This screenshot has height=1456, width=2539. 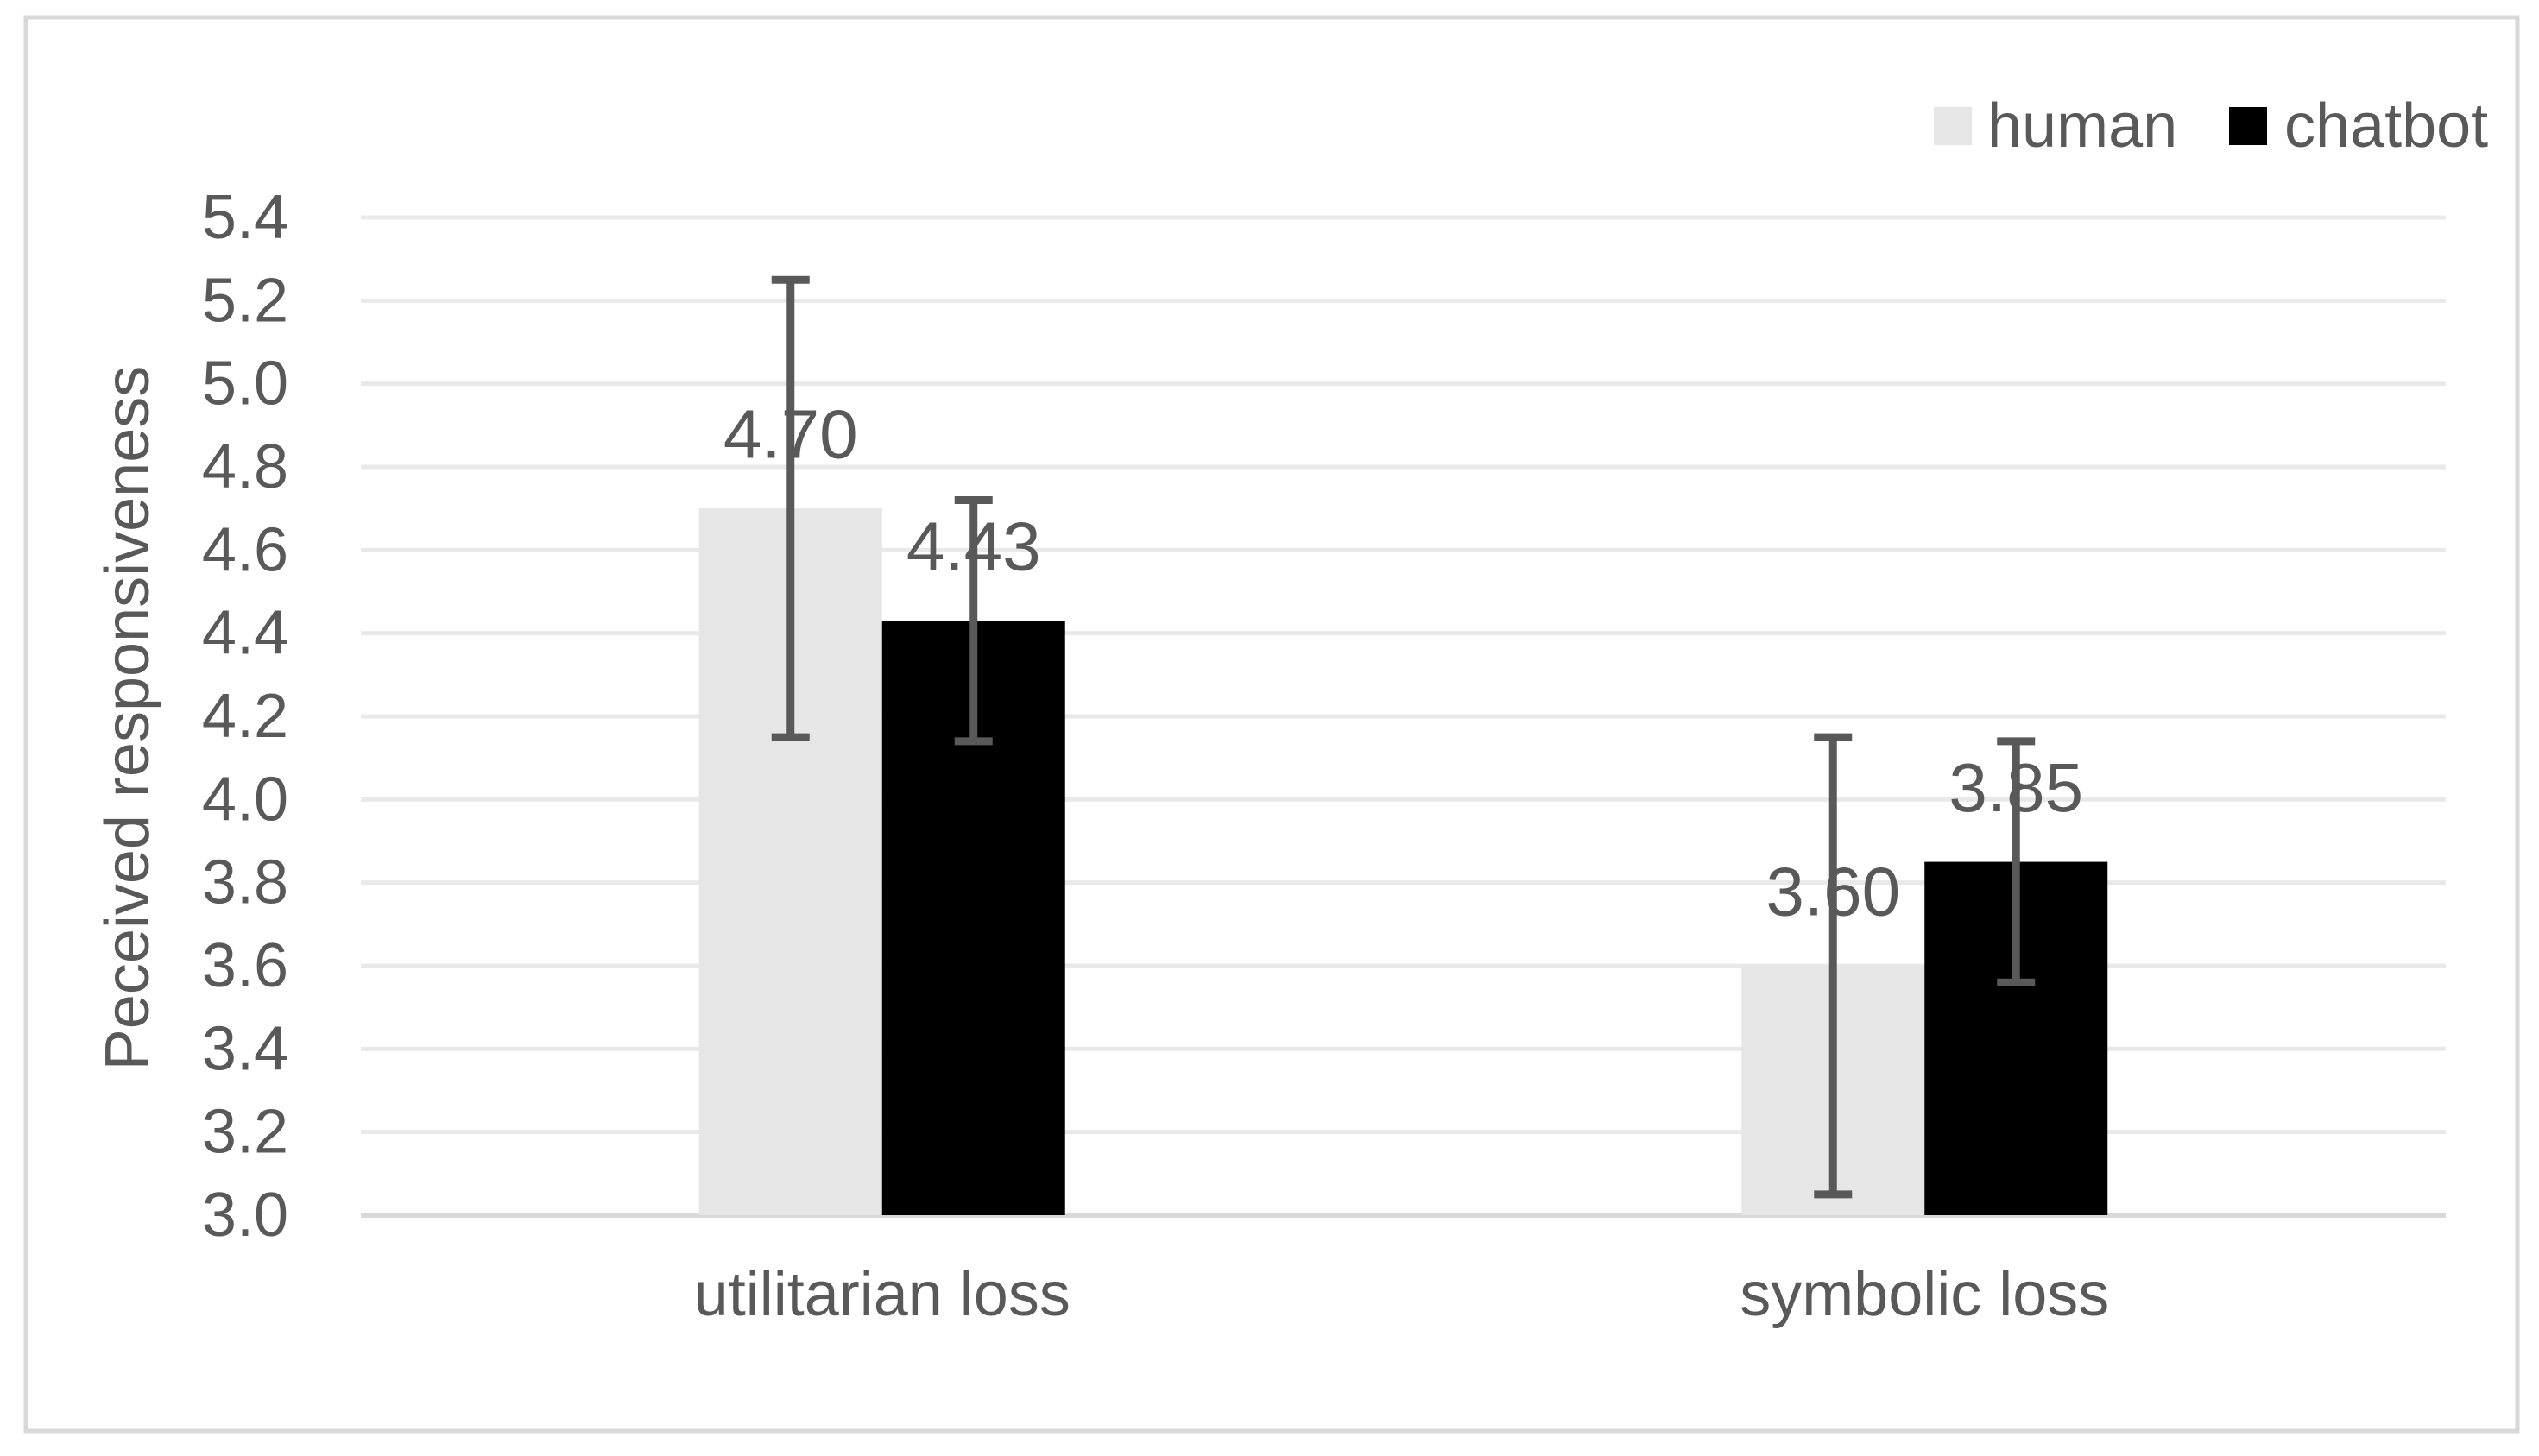 I want to click on error-bar-human-utilitarian-loss, so click(x=791, y=508).